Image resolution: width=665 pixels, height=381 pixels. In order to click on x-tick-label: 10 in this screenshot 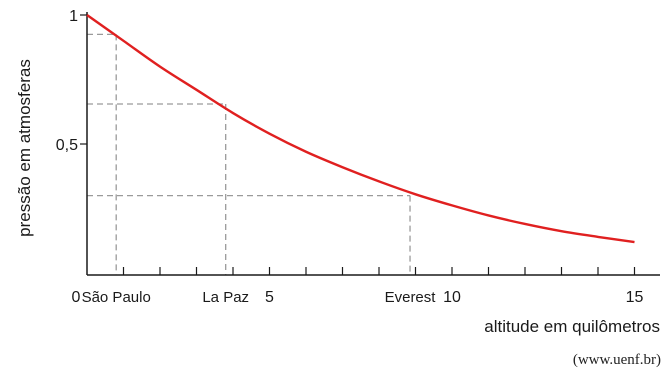, I will do `click(452, 297)`.